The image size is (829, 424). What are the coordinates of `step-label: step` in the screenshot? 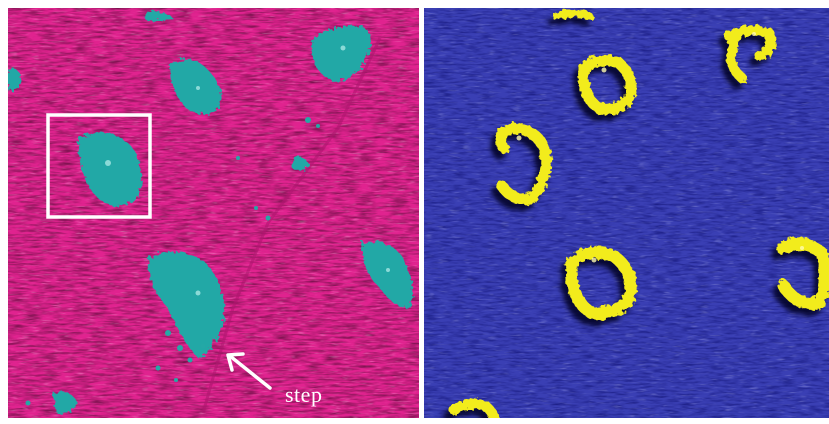 It's located at (304, 394).